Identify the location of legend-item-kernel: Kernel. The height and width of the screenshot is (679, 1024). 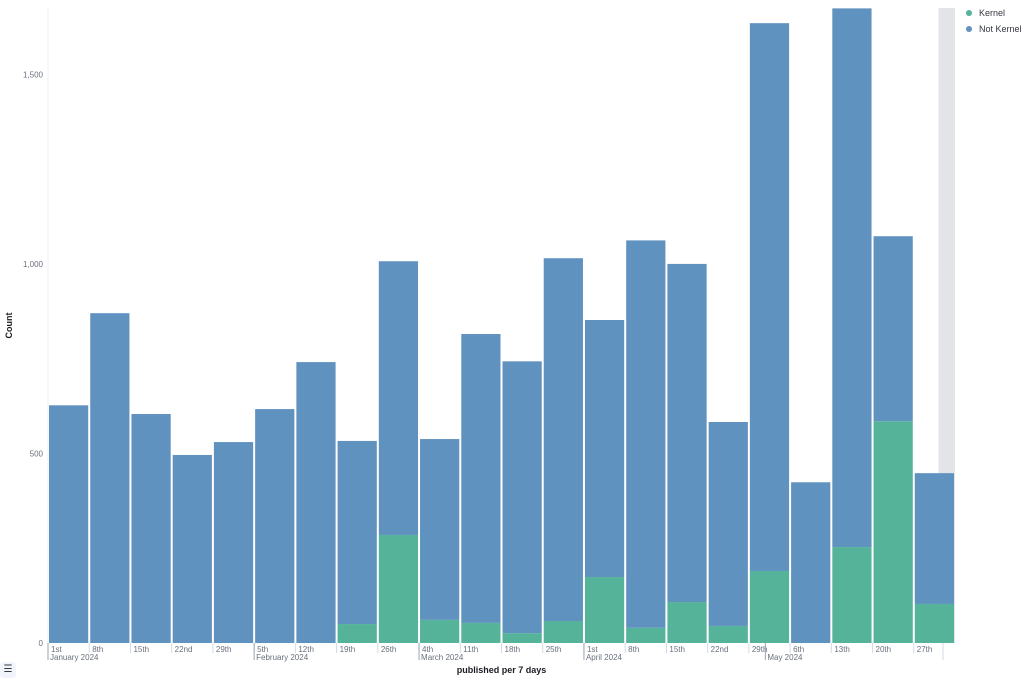
(994, 13).